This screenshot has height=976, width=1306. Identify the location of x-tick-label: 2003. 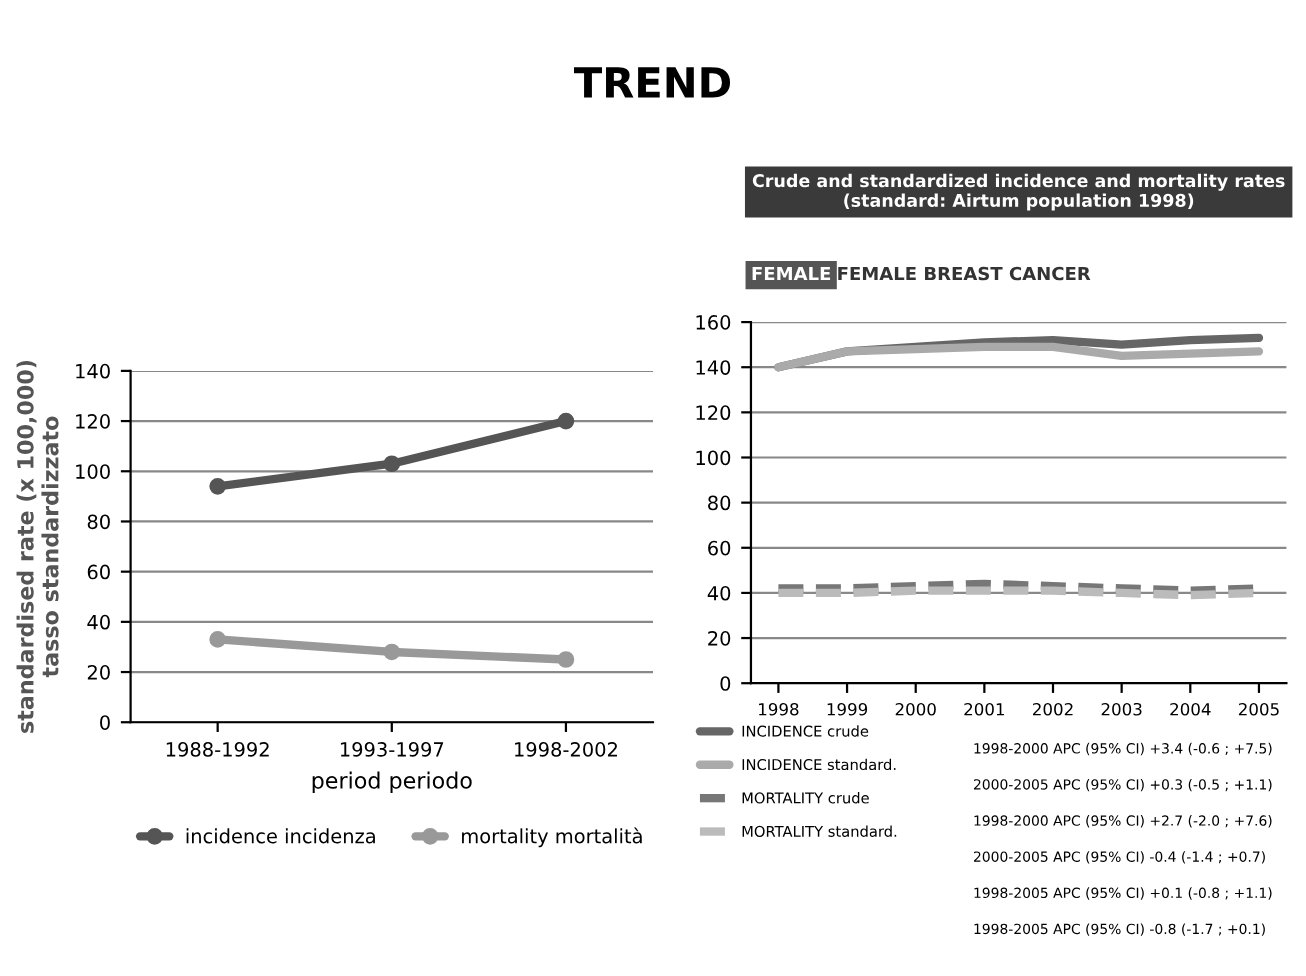
(1121, 709).